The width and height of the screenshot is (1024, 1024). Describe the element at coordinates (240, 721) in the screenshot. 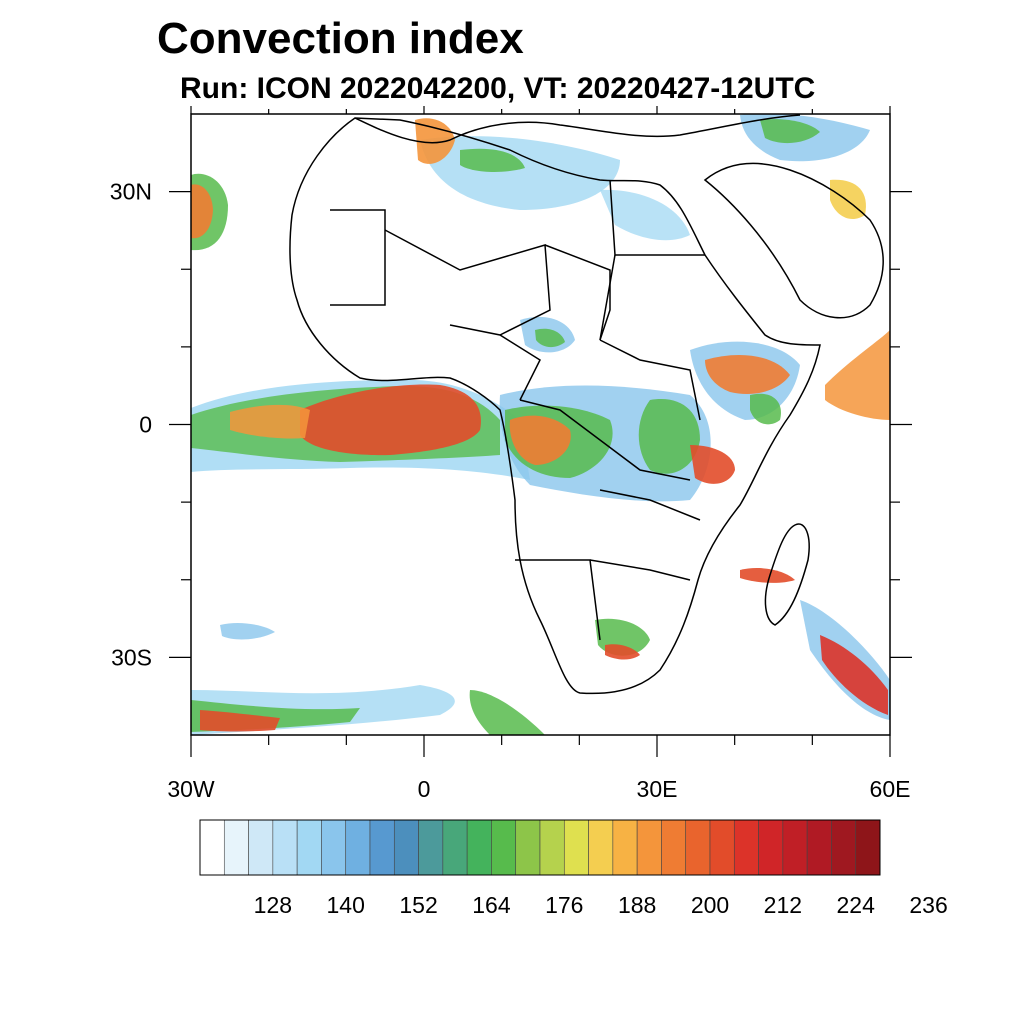

I see `convection-south-atlantic-red` at that location.